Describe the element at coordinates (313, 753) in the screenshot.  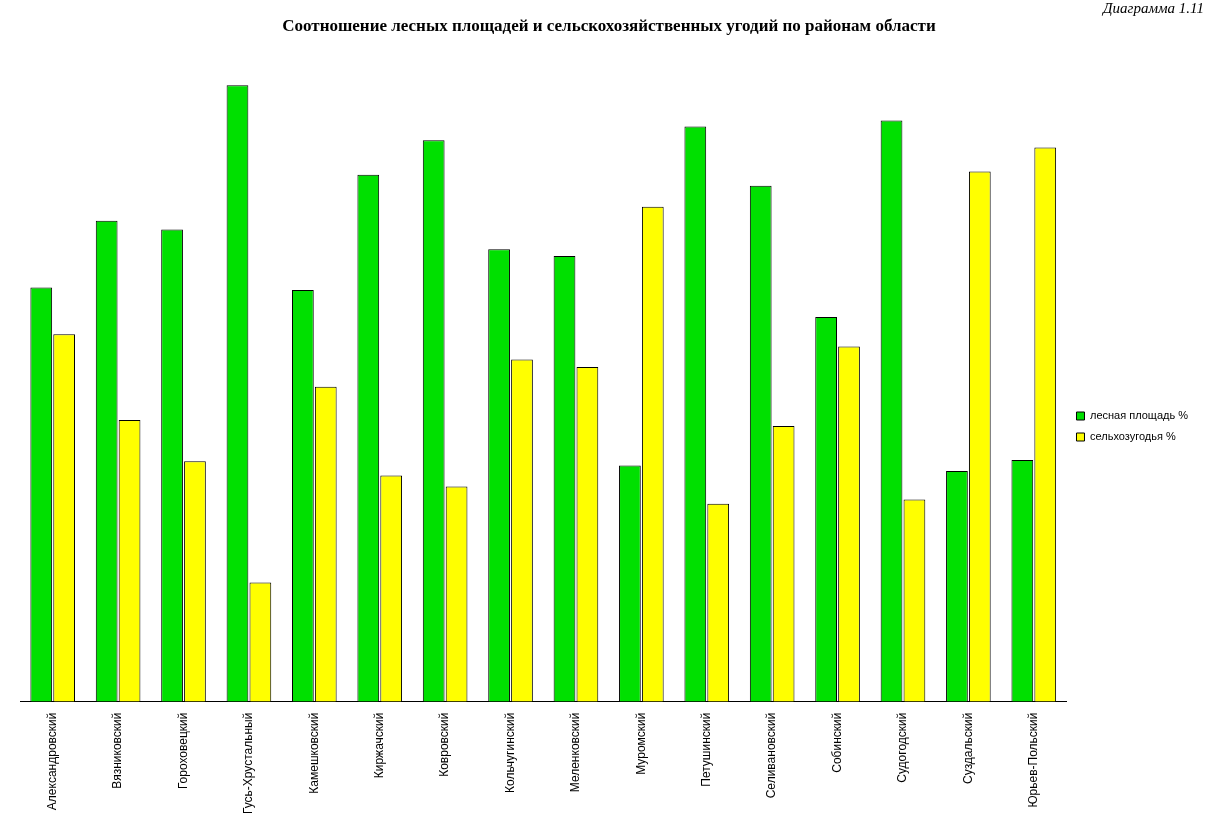
I see `x-tick-label: Камешковский` at that location.